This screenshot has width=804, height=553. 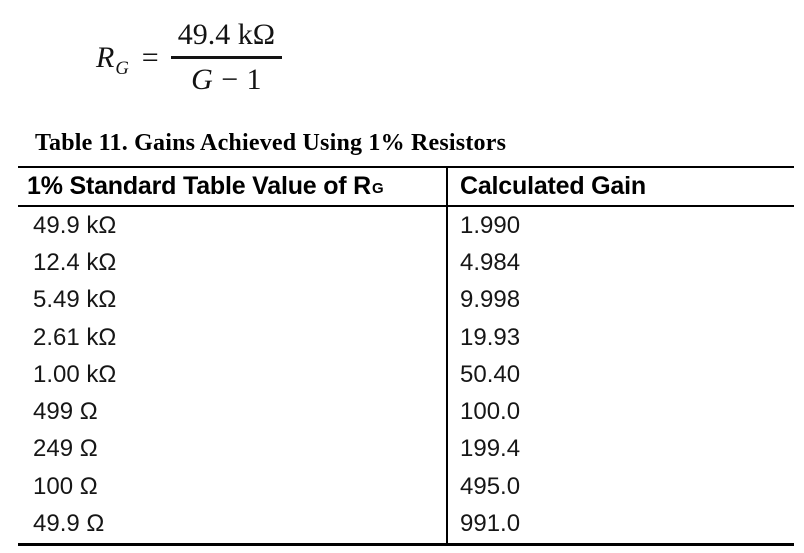 I want to click on gain-value-cell: 4.984, so click(x=620, y=263).